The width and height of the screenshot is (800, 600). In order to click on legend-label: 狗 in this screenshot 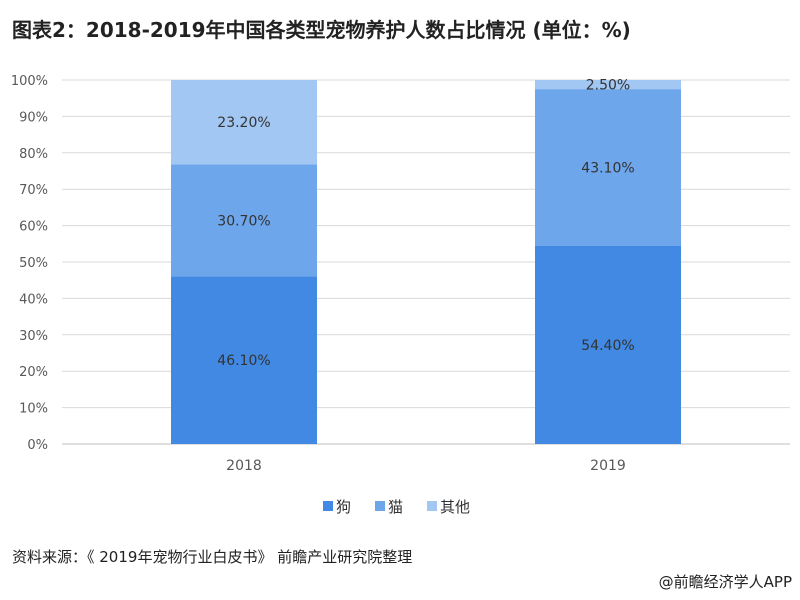, I will do `click(343, 507)`.